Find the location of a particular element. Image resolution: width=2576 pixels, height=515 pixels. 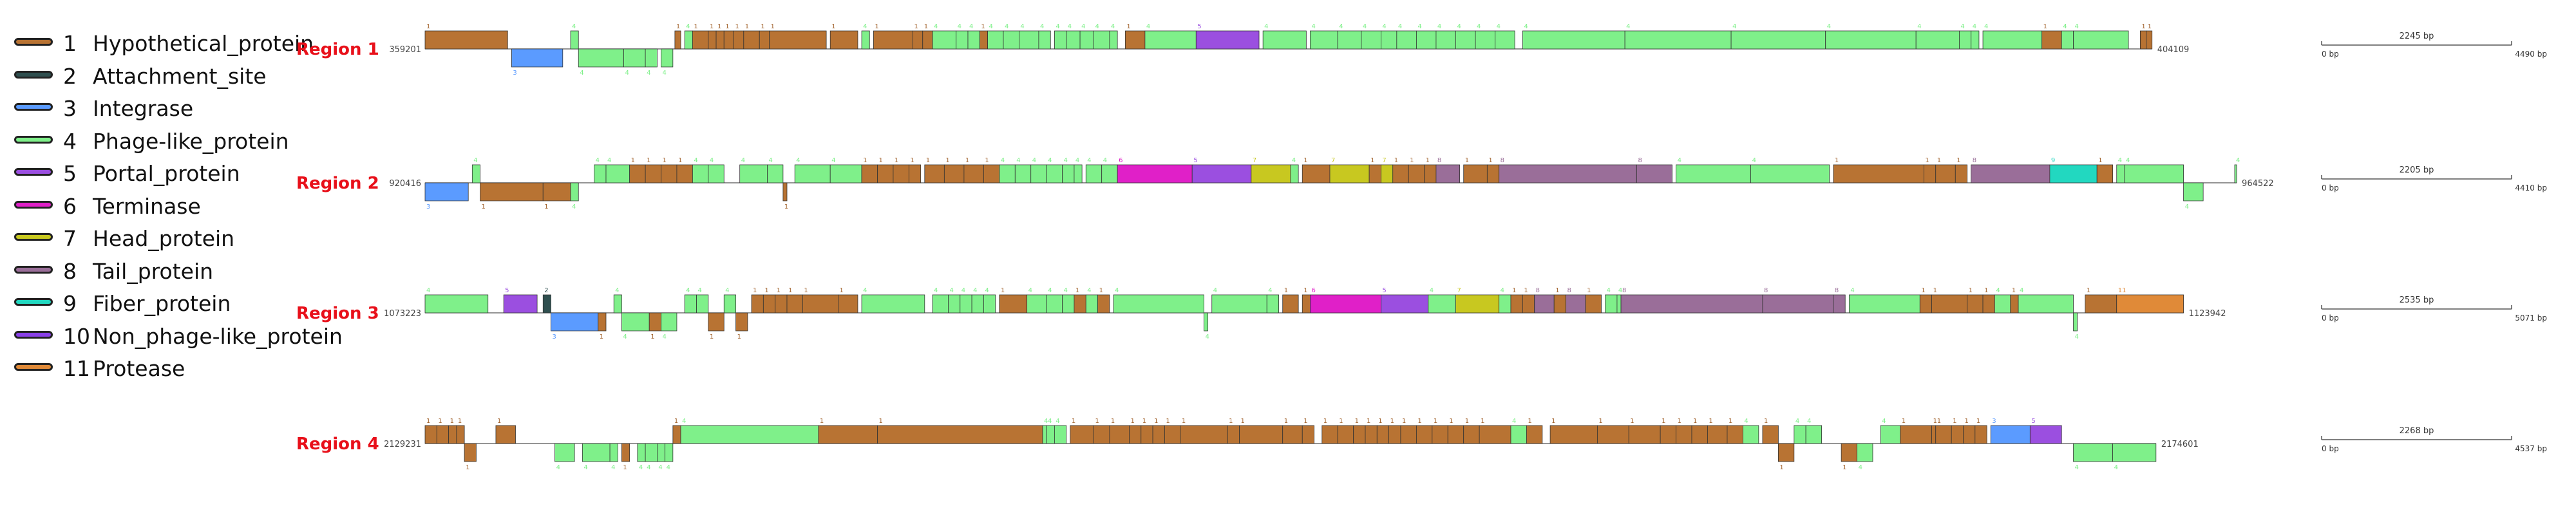

legend-item: 2 Attachment_site is located at coordinates (181, 80).